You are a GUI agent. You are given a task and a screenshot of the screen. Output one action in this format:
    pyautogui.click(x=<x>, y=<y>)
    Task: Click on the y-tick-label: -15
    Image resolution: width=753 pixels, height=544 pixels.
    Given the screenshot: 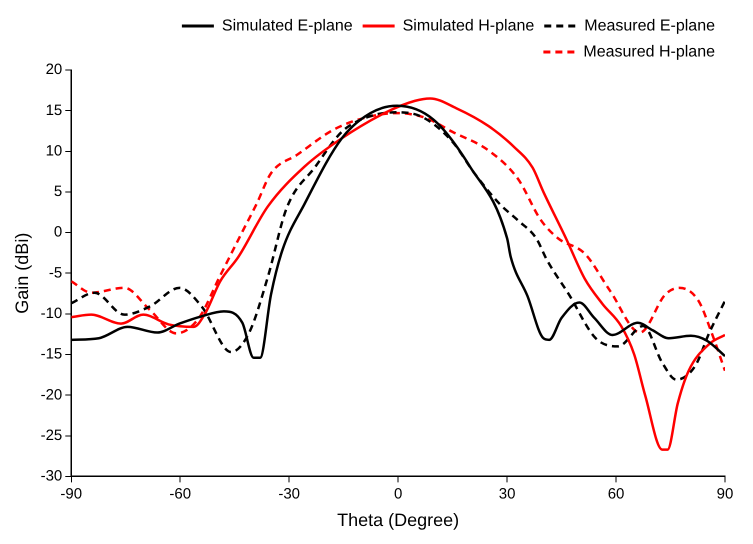 What is the action you would take?
    pyautogui.click(x=51, y=354)
    